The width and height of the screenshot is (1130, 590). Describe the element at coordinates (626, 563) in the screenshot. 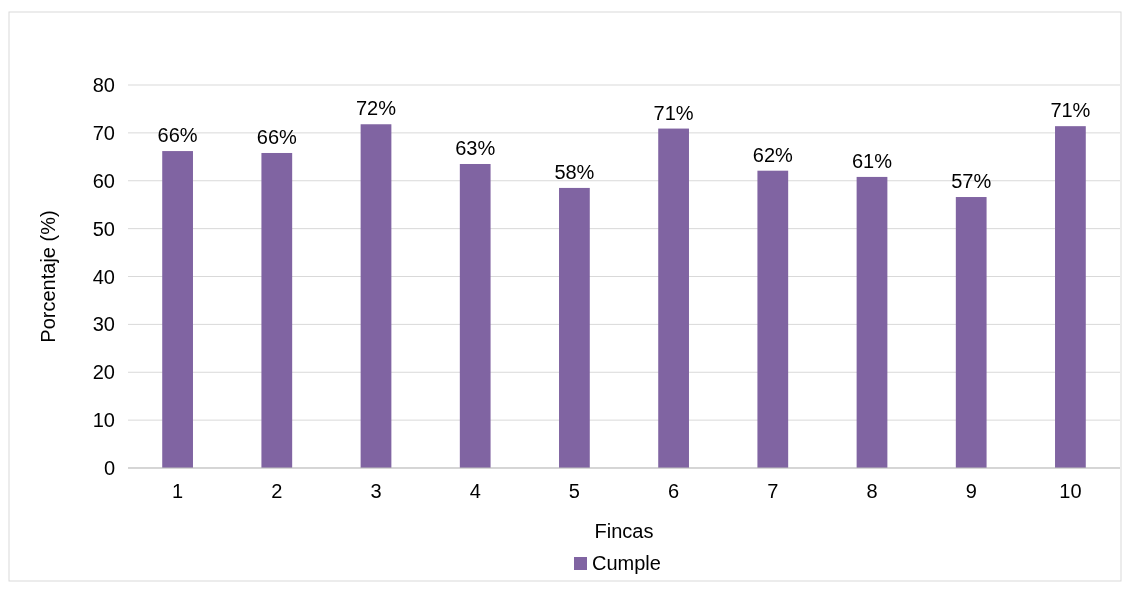

I see `legend-label: Cumple` at that location.